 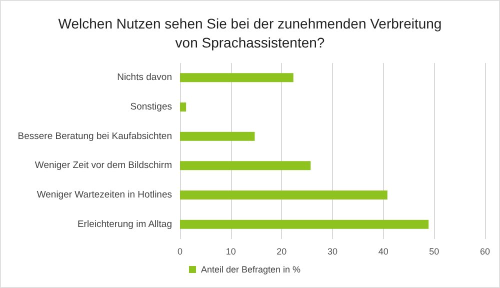 I want to click on x-tick-label: 40, so click(x=383, y=251).